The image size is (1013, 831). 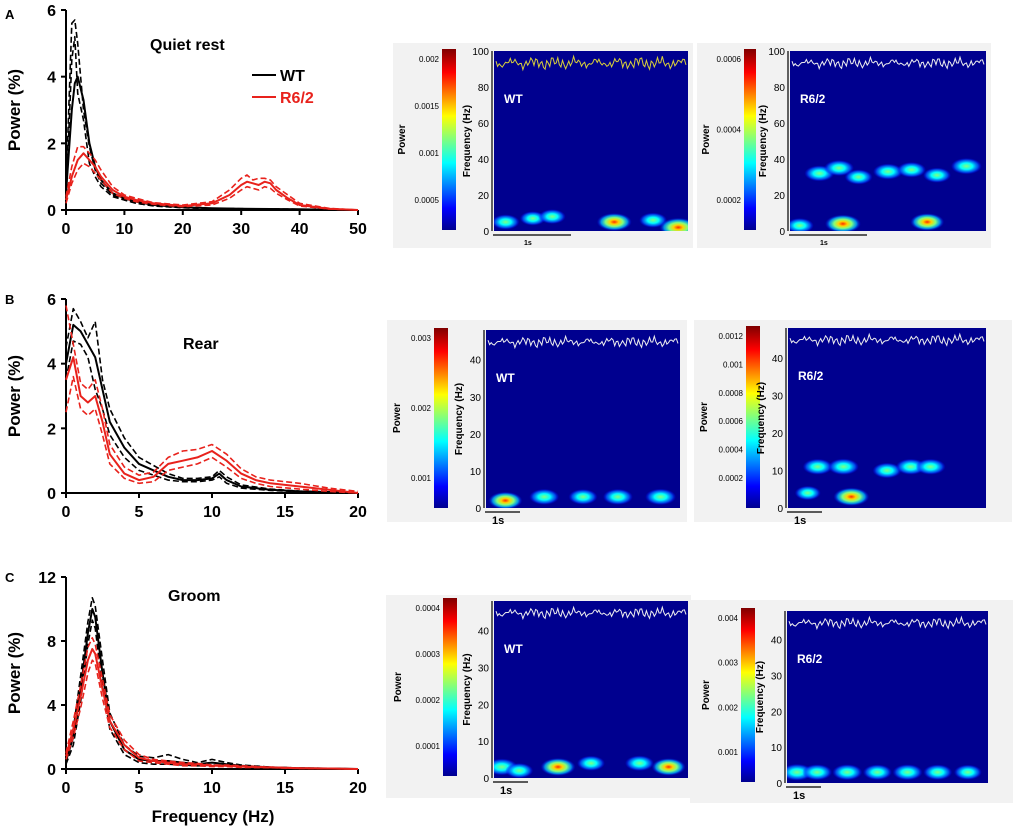 What do you see at coordinates (10, 14) in the screenshot?
I see `panel-letter-a: A` at bounding box center [10, 14].